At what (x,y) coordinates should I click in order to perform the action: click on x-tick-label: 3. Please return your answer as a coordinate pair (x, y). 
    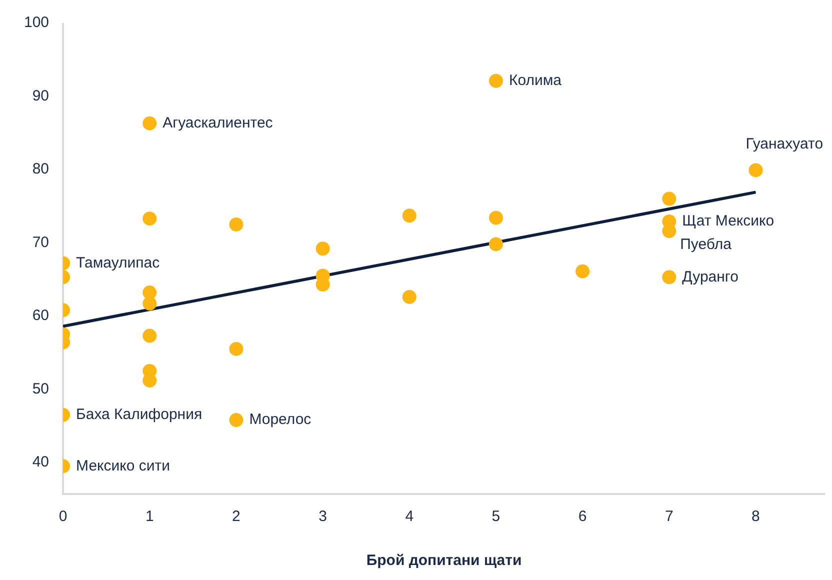
    Looking at the image, I should click on (322, 517).